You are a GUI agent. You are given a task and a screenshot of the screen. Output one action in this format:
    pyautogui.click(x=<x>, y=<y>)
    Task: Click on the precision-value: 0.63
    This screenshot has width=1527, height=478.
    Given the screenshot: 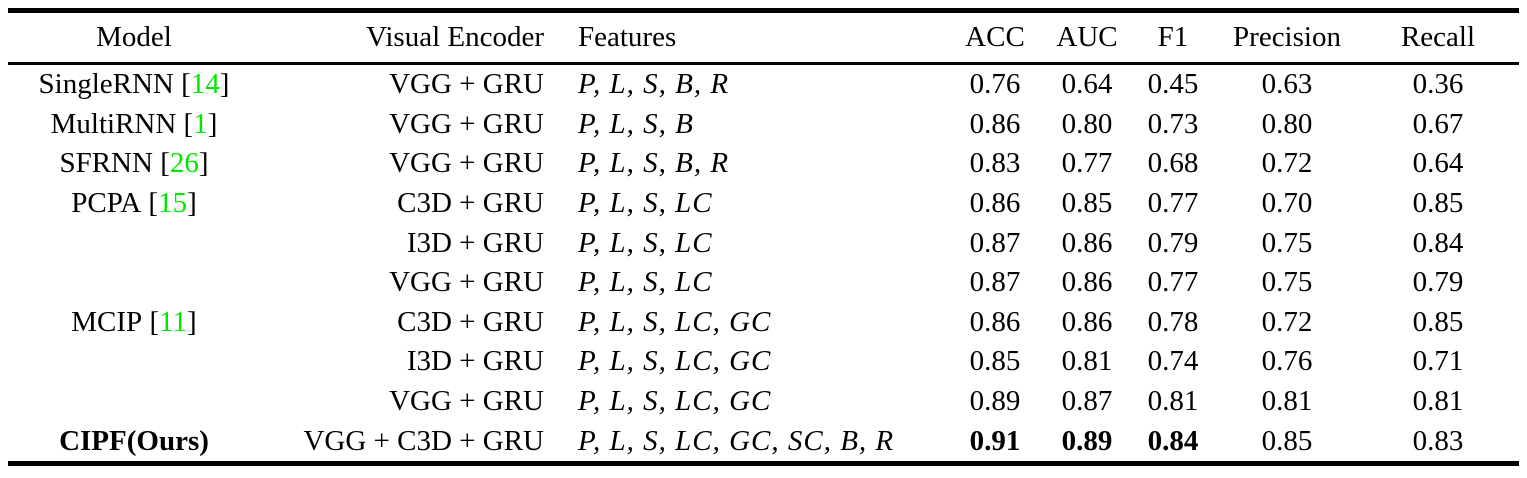 What is the action you would take?
    pyautogui.click(x=1287, y=84)
    